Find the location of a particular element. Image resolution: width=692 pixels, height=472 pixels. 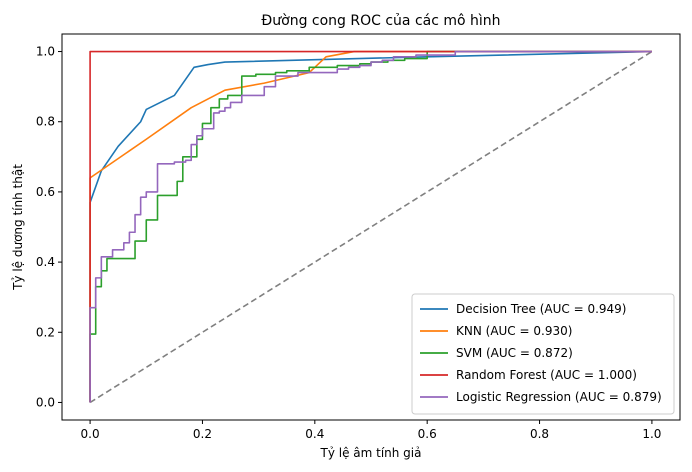

y-axis-ticks: 0.0 0.2 0.4 0.6 0.8 1.0 is located at coordinates (49, 227).